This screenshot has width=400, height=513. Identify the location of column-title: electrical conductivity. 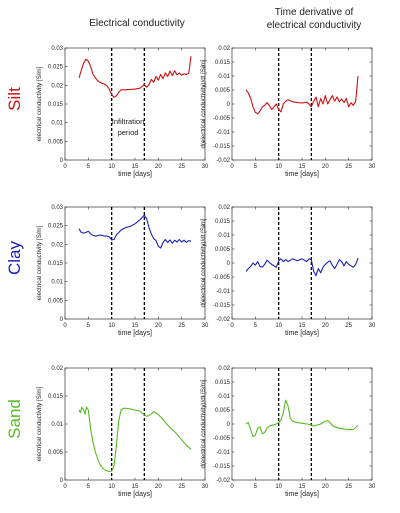
(314, 25).